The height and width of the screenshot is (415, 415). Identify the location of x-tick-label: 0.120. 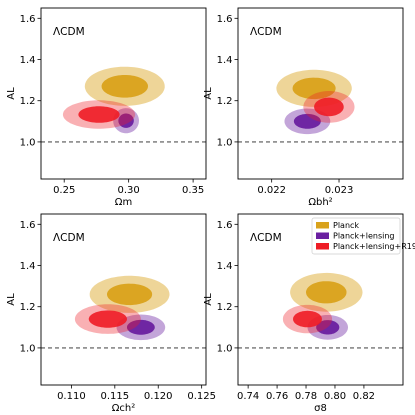
(158, 396).